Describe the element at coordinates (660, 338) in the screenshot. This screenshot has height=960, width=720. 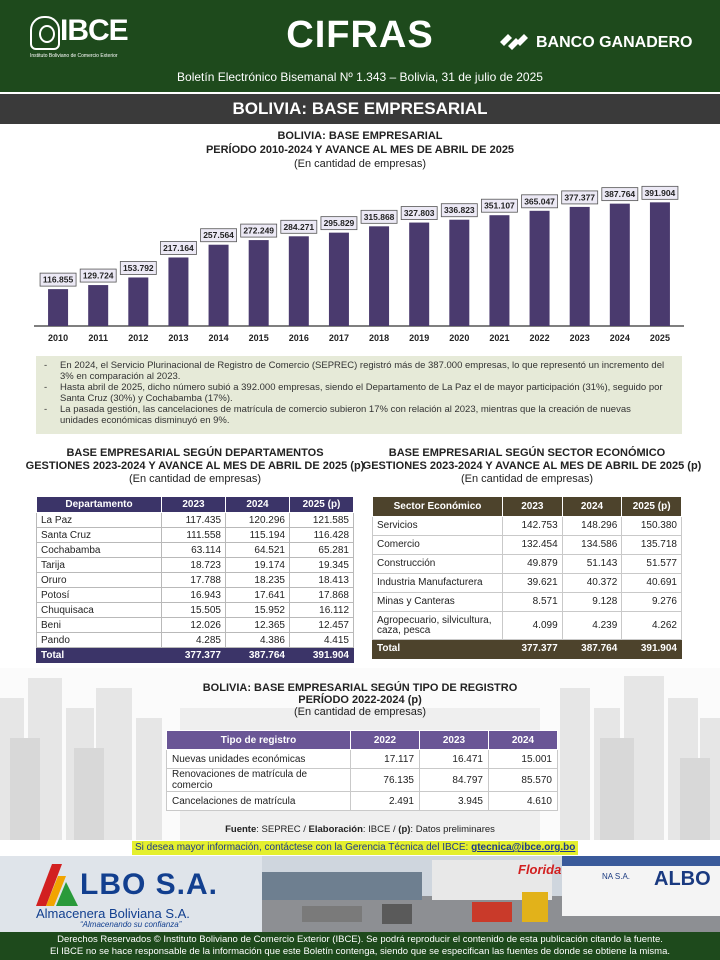
I see `x-tick-label: 2025` at that location.